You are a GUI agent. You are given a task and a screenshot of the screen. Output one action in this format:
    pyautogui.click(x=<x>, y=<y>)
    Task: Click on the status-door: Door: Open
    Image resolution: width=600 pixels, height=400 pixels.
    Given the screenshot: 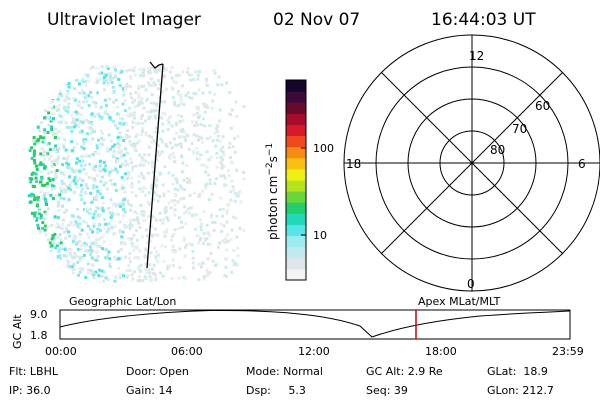 What is the action you would take?
    pyautogui.click(x=157, y=371)
    